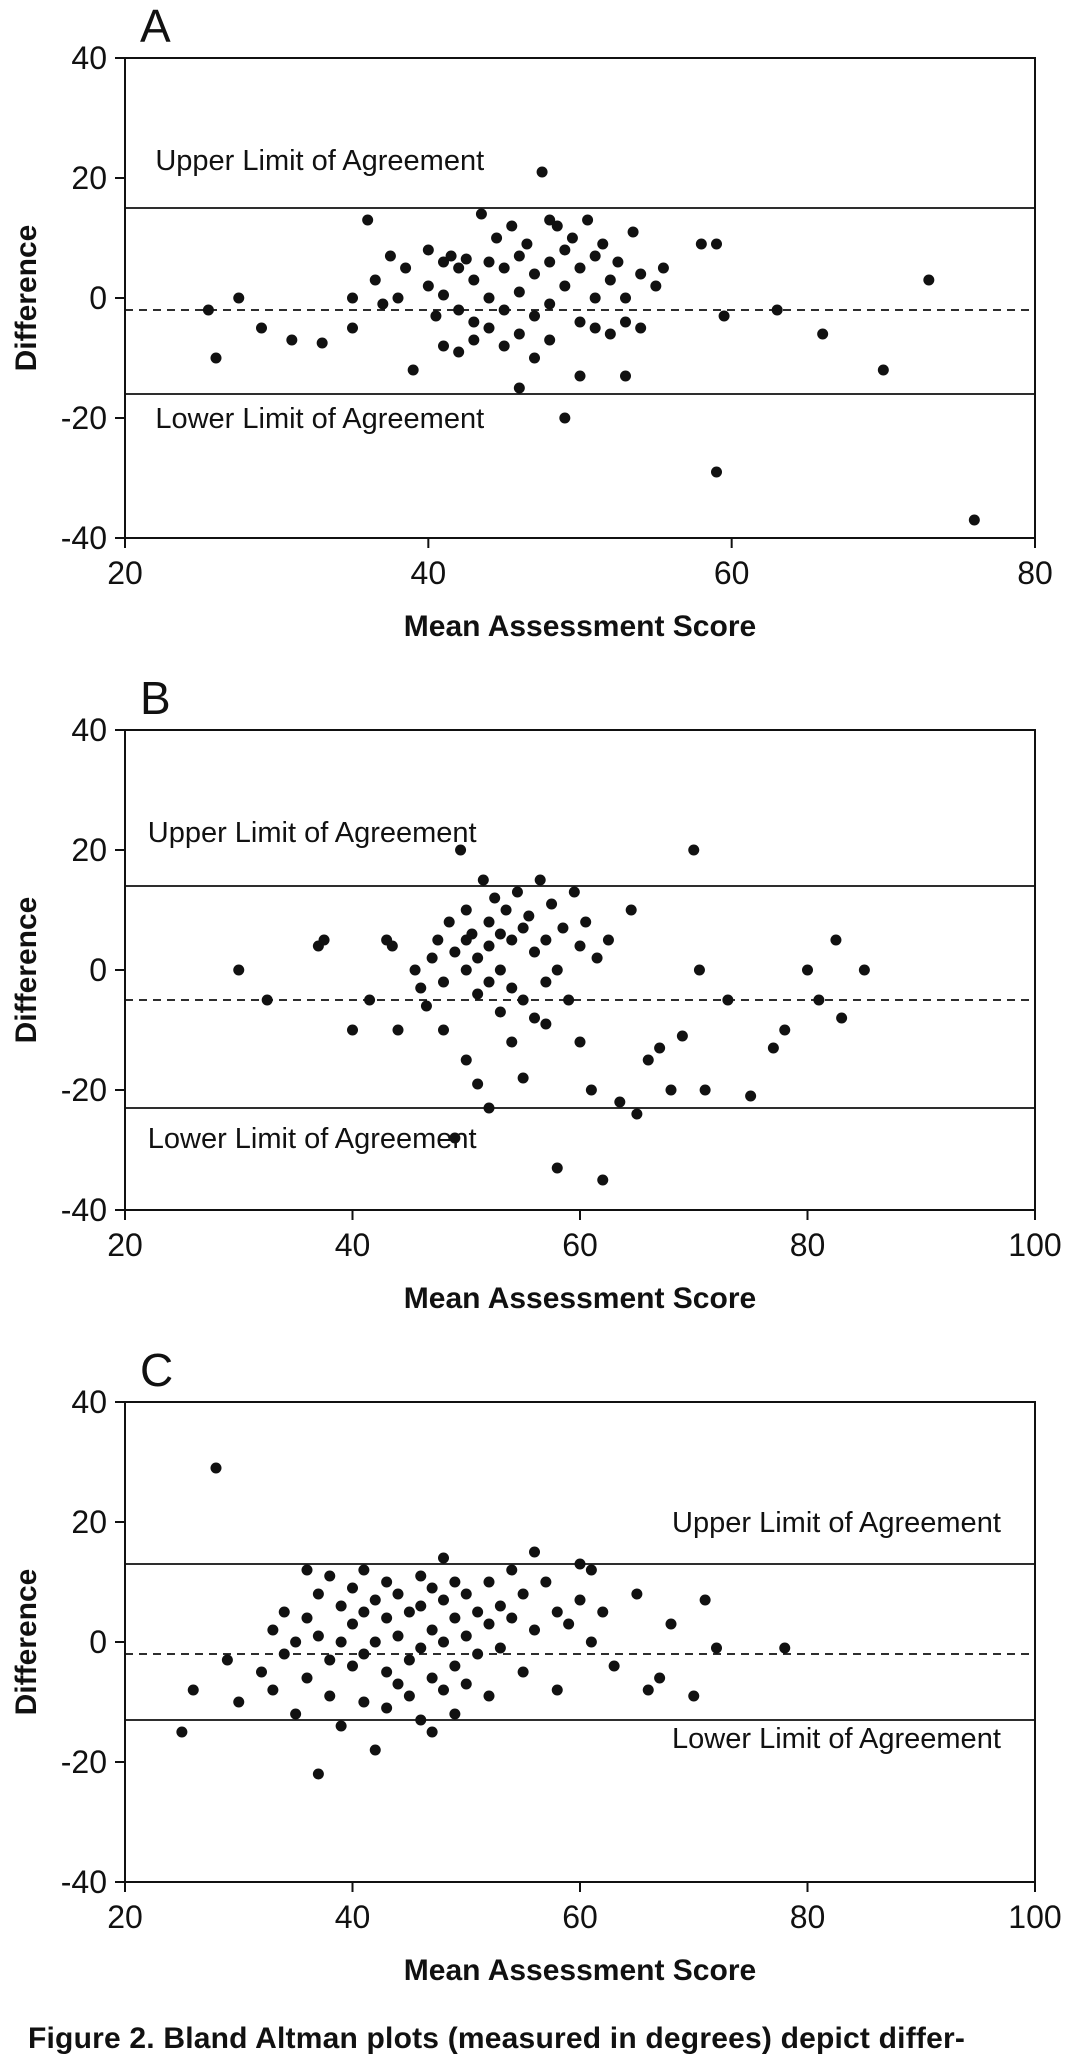 This screenshot has width=1075, height=2064. I want to click on y-tick-label: 40, so click(89, 58).